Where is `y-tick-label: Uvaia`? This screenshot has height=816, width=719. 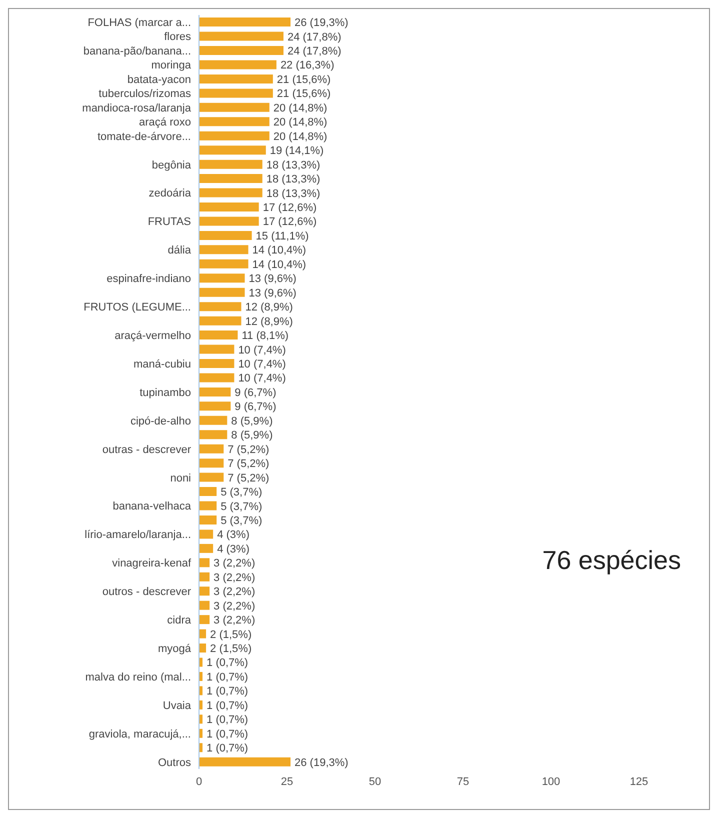 y-tick-label: Uvaia is located at coordinates (177, 706).